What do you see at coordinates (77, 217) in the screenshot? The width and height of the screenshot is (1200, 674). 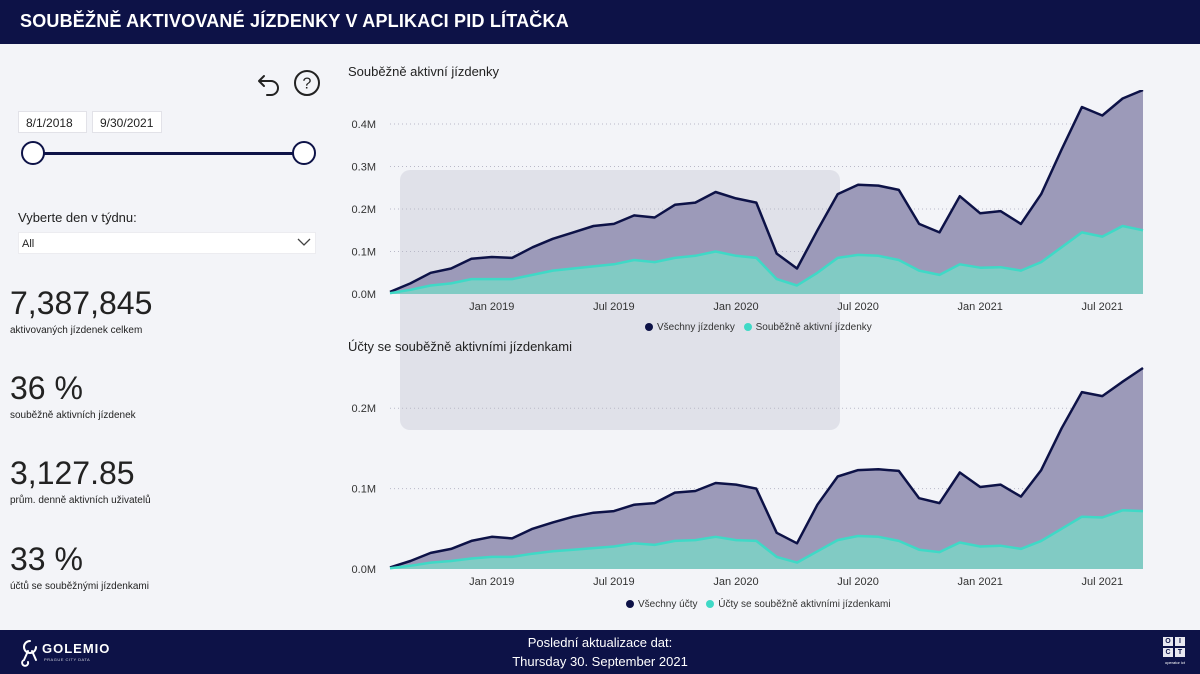 I see `weekday-label: Vyberte den v týdnu:` at bounding box center [77, 217].